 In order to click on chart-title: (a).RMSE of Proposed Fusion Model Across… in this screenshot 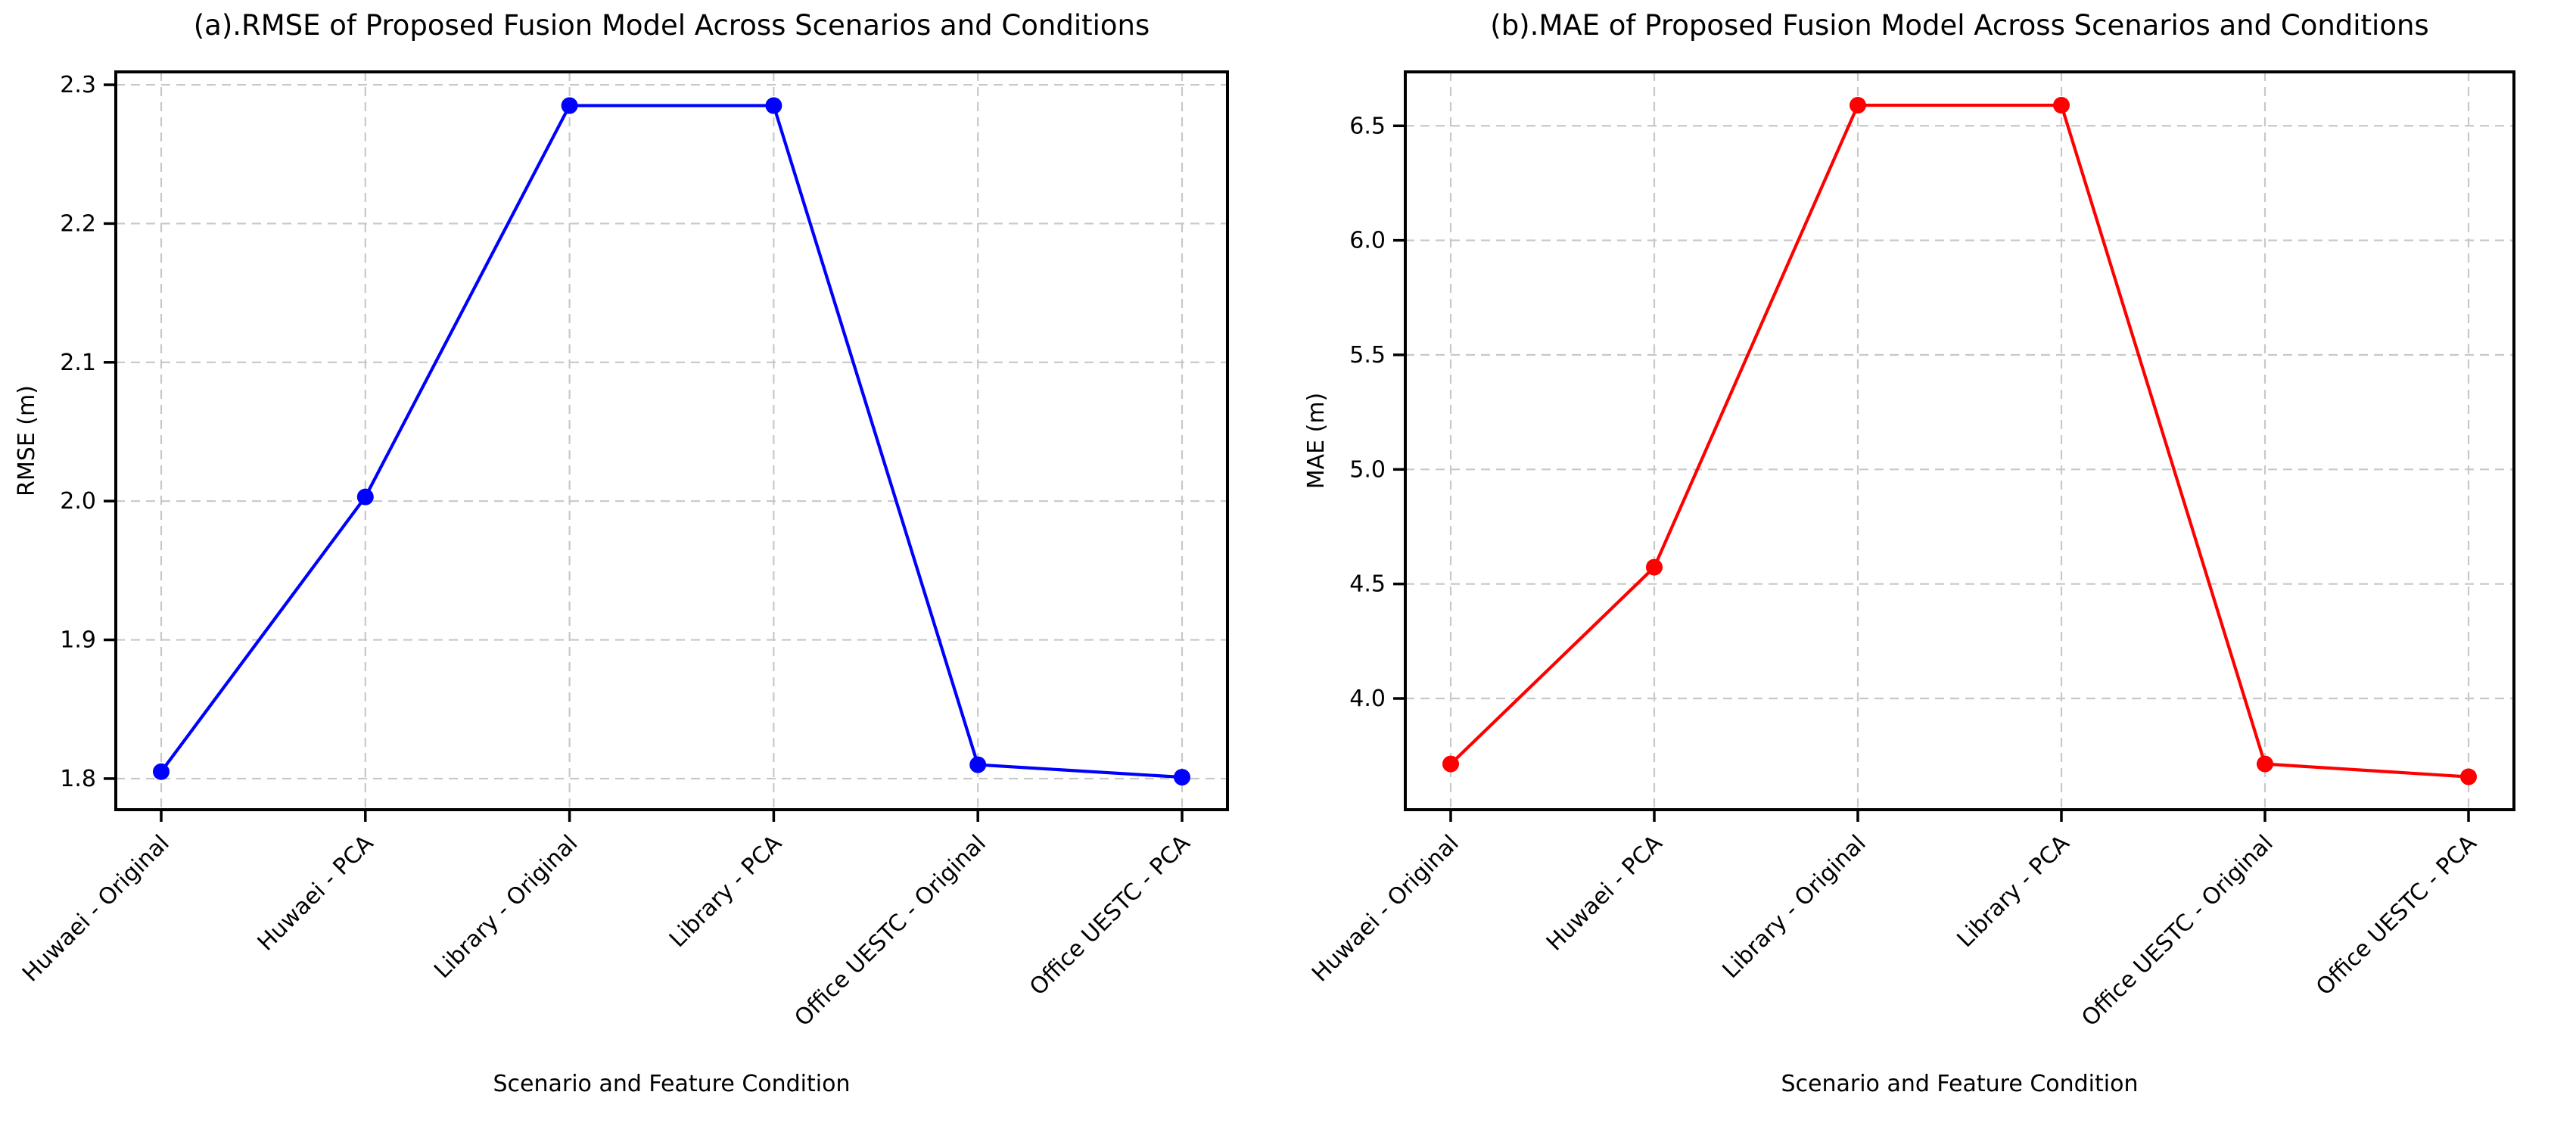, I will do `click(672, 26)`.